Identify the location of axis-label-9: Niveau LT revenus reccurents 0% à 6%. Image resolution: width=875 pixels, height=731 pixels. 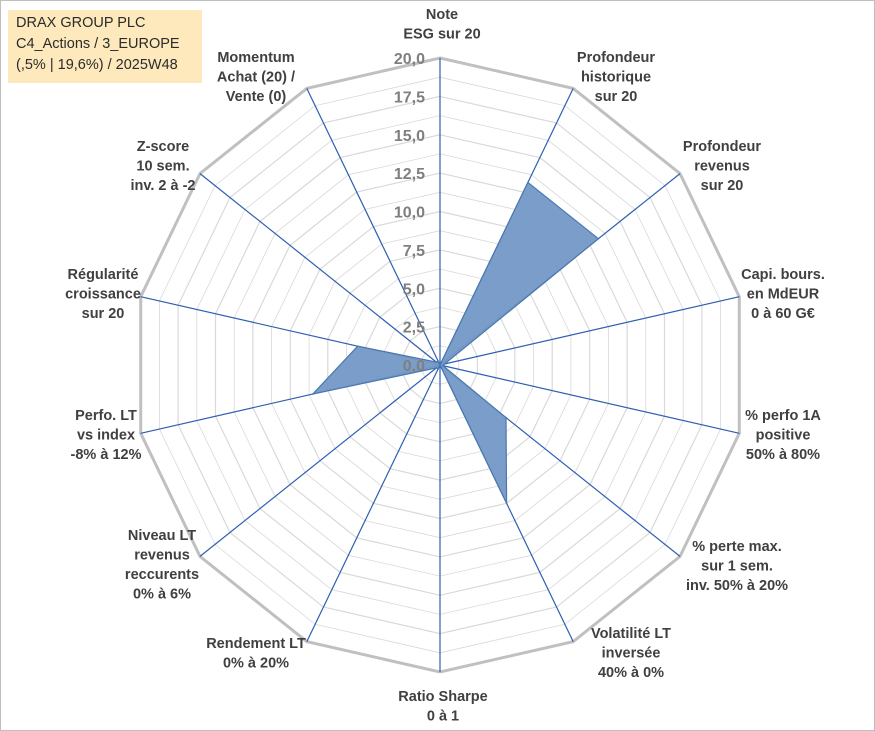
(162, 565).